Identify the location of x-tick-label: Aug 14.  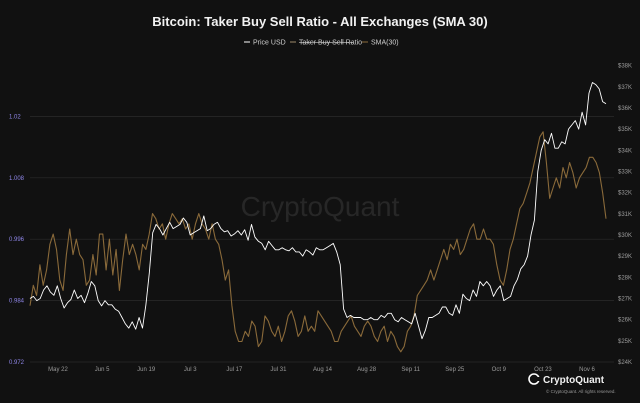
(323, 370).